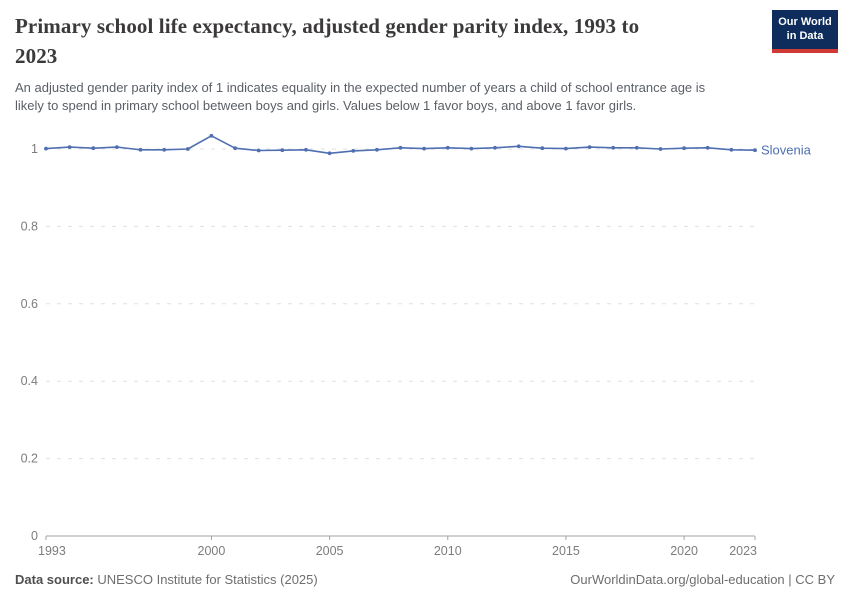  I want to click on entity-label: Slovenia, so click(786, 149).